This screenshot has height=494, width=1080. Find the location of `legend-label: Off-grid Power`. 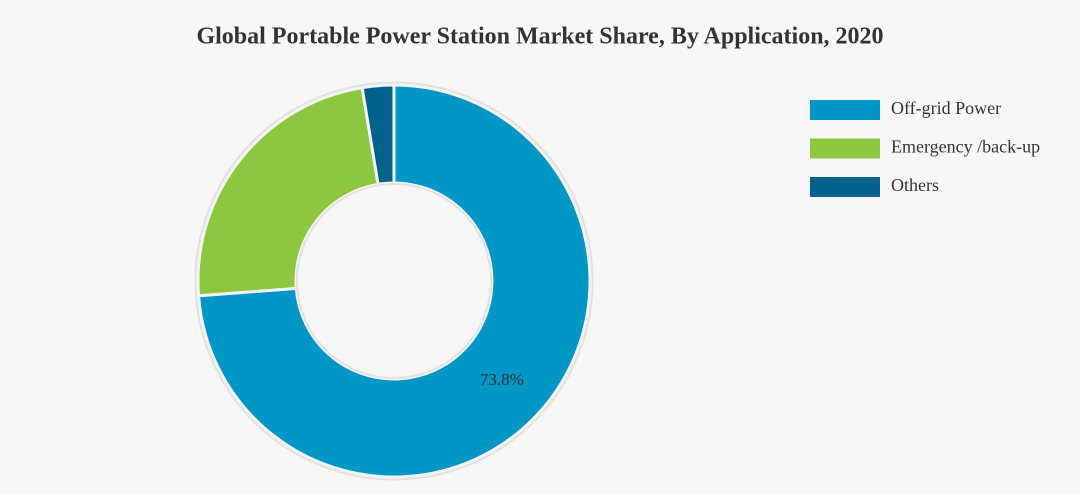

legend-label: Off-grid Power is located at coordinates (946, 108).